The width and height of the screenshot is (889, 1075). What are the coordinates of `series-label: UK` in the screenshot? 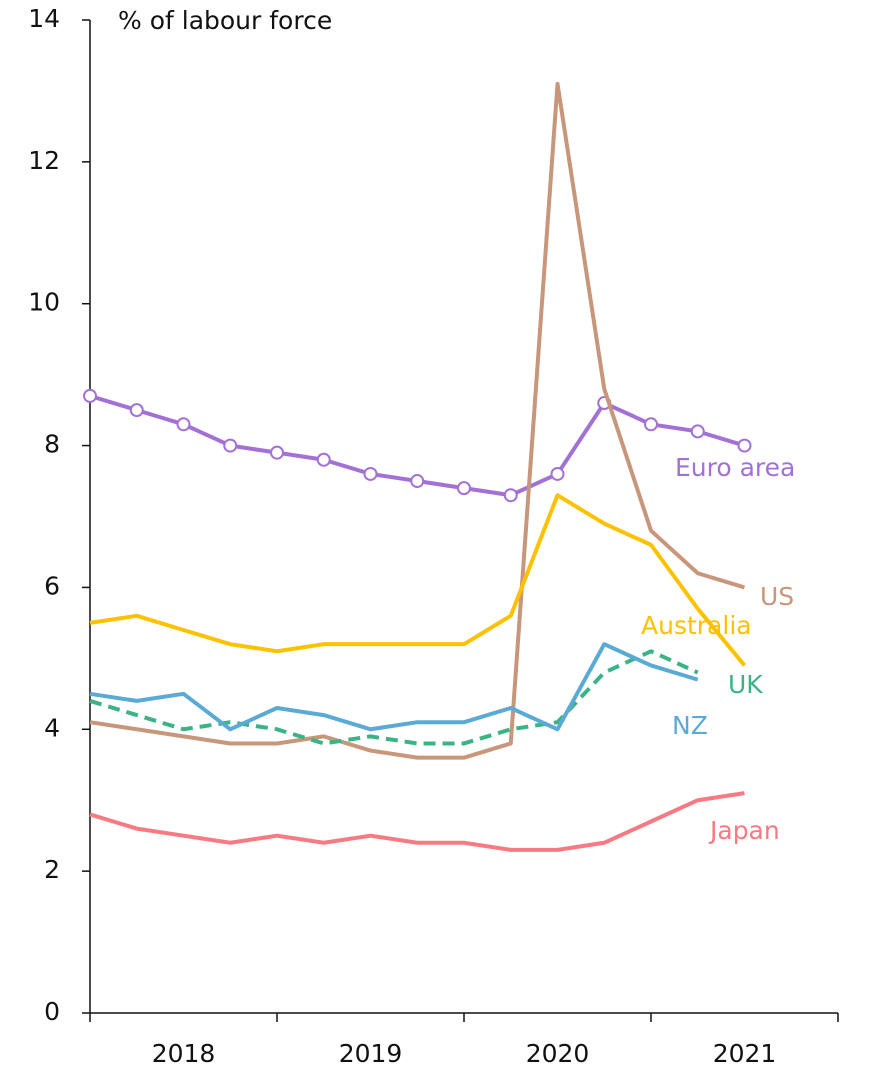 It's located at (745, 684).